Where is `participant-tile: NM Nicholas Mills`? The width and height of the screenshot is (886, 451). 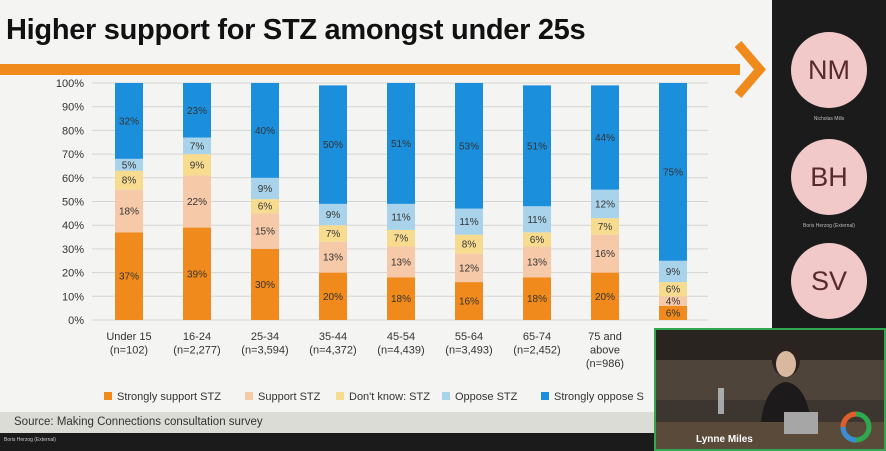
participant-tile: NM Nicholas Mills is located at coordinates (829, 82).